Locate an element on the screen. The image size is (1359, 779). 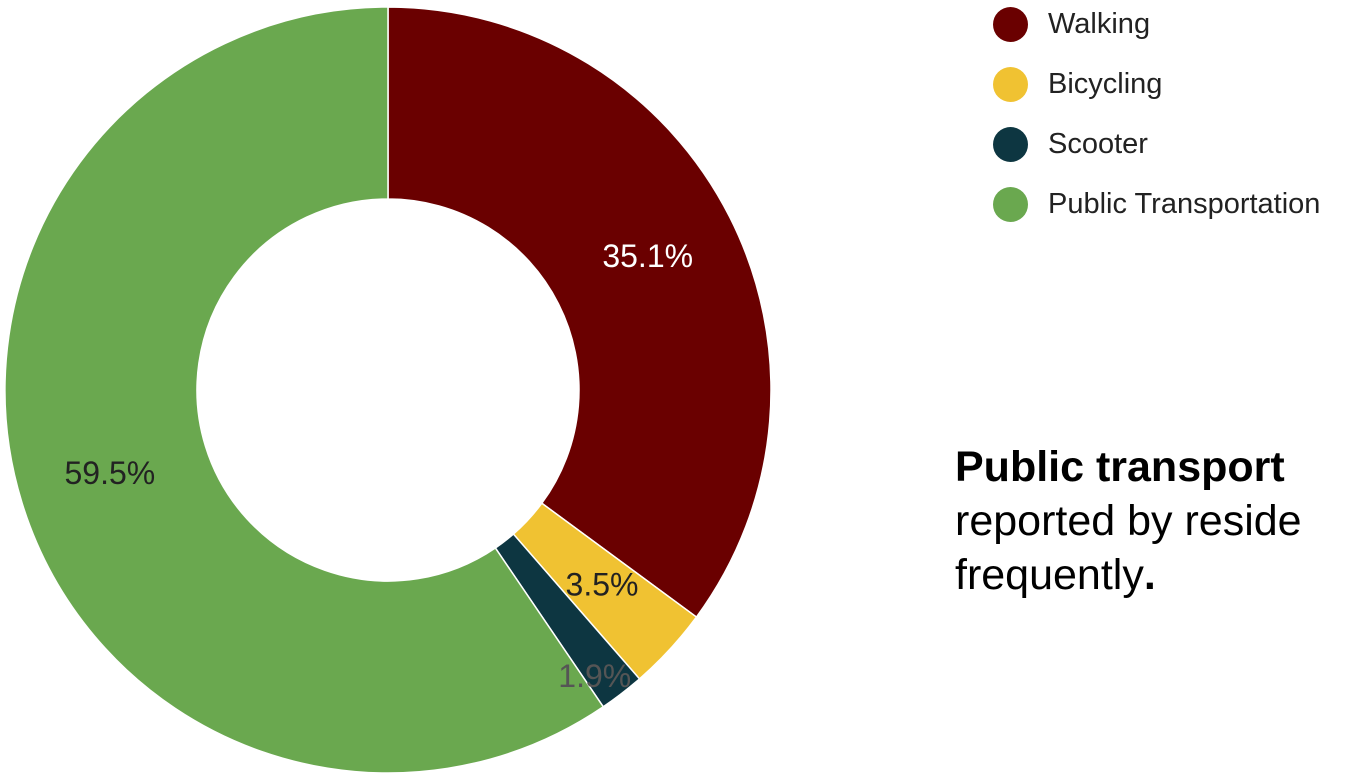
slice-label-walking: 35.1% is located at coordinates (647, 256).